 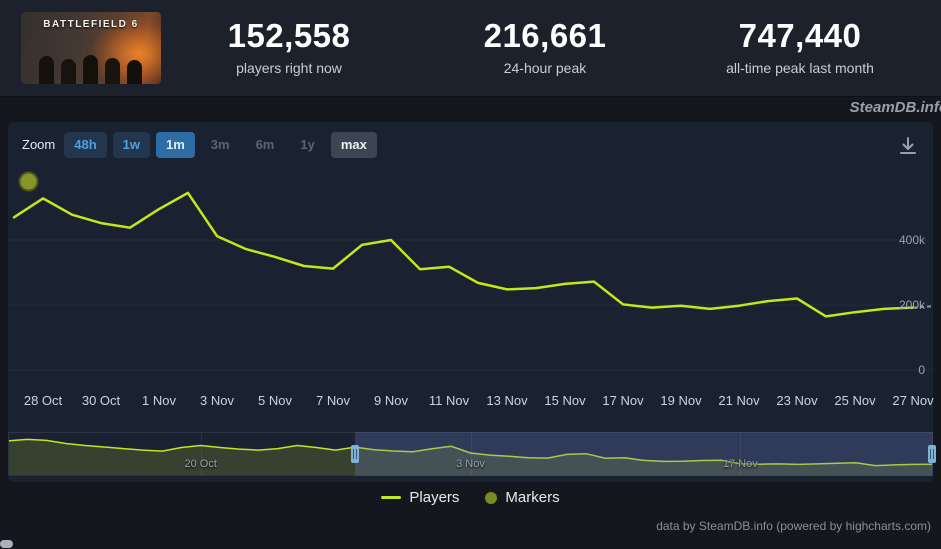 What do you see at coordinates (800, 35) in the screenshot?
I see `alltime-peak-value: 747,440` at bounding box center [800, 35].